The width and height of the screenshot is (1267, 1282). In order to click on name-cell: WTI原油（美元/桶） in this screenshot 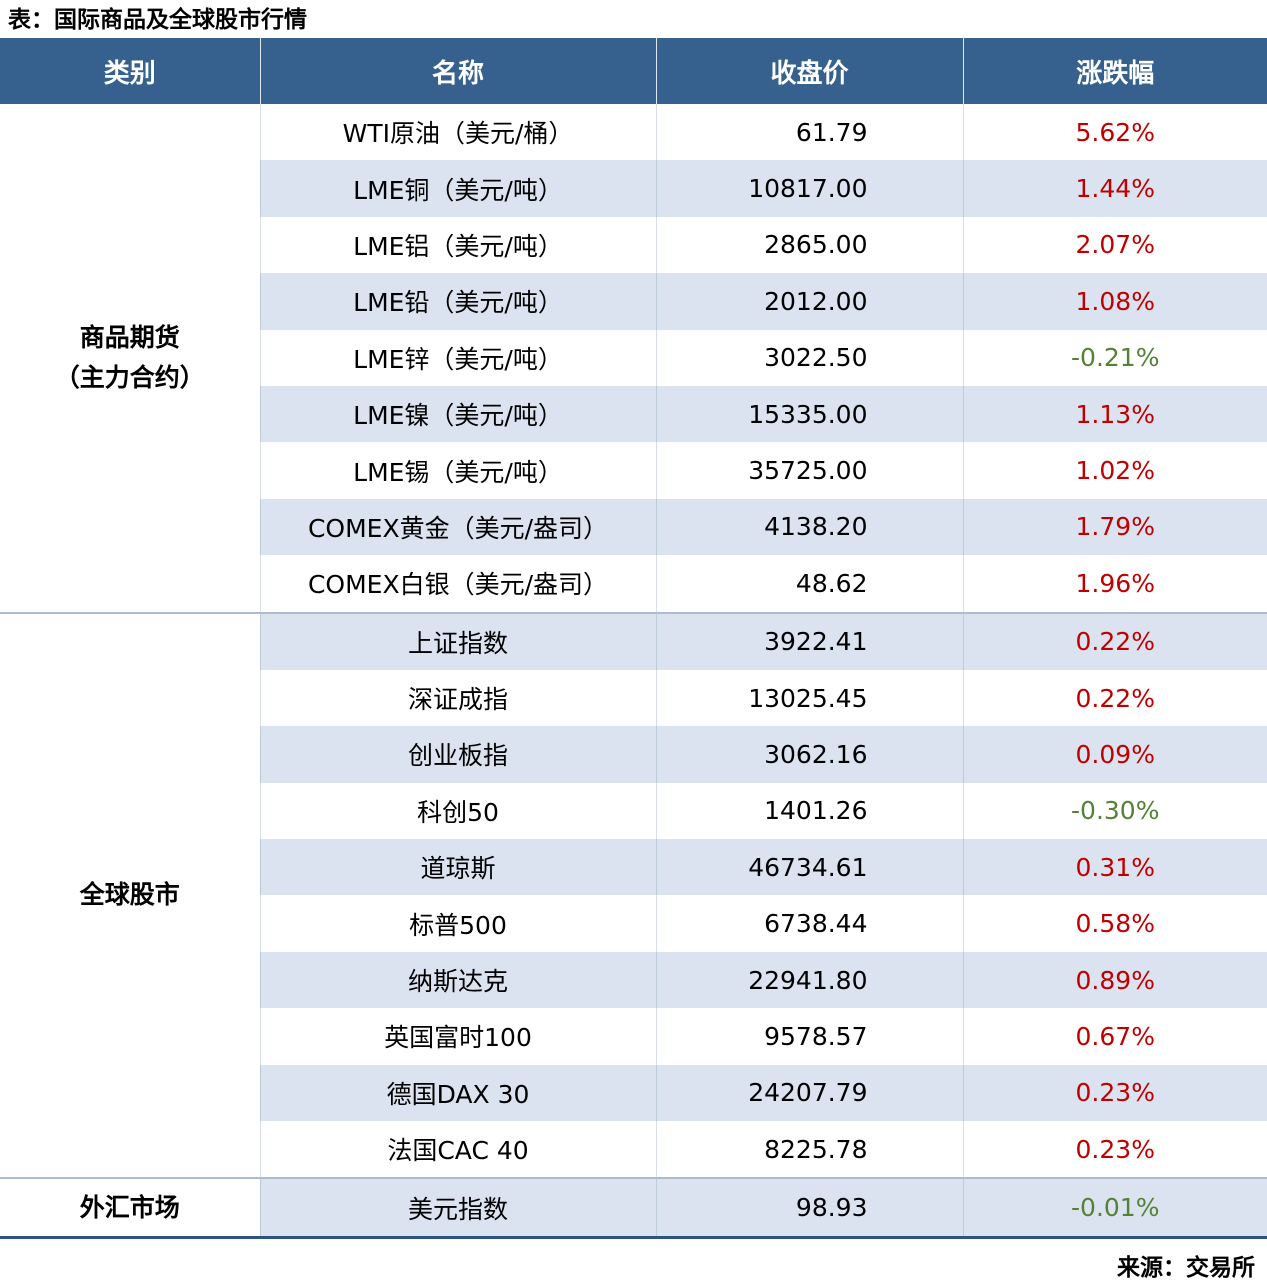, I will do `click(458, 132)`.